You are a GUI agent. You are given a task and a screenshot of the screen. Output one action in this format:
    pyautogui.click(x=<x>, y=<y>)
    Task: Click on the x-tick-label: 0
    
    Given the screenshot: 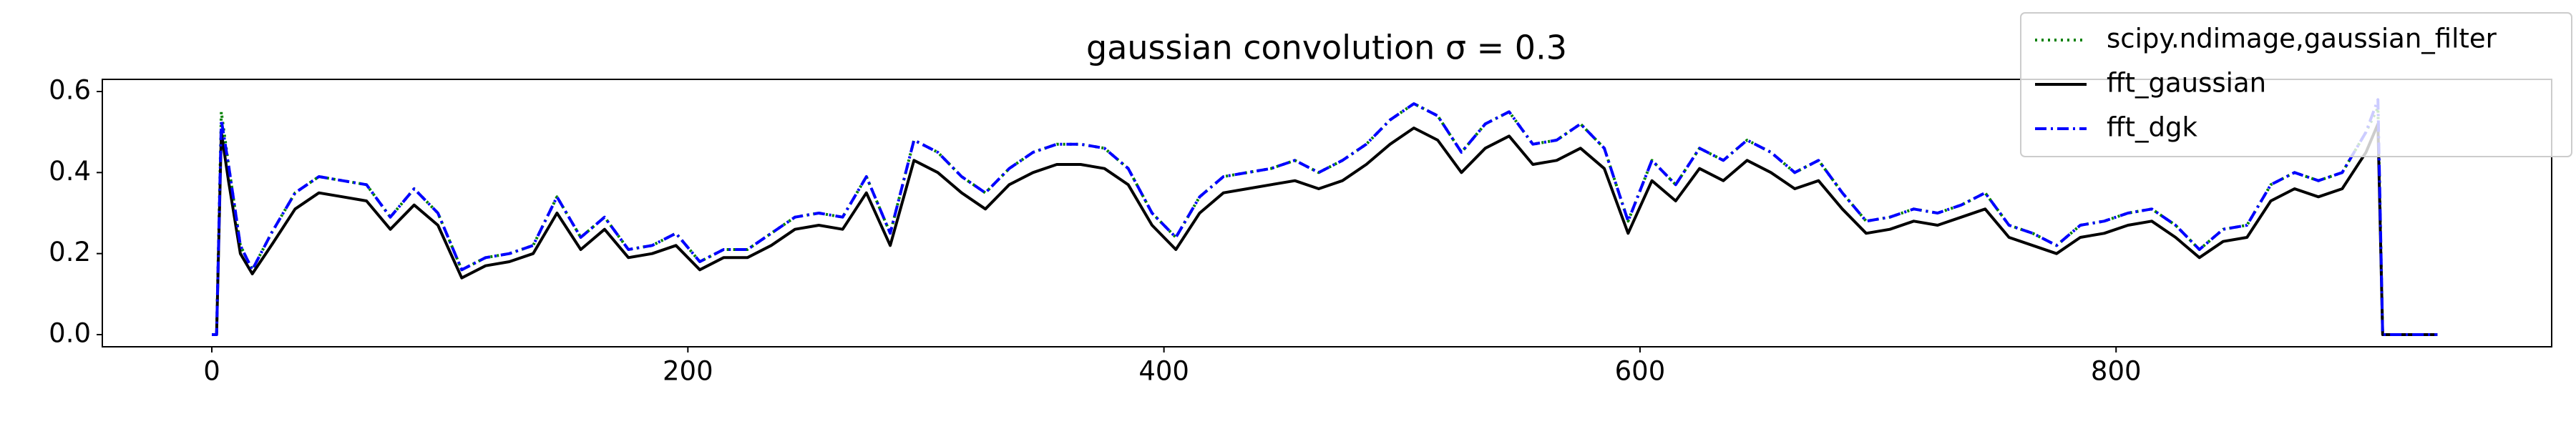 What is the action you would take?
    pyautogui.click(x=211, y=371)
    